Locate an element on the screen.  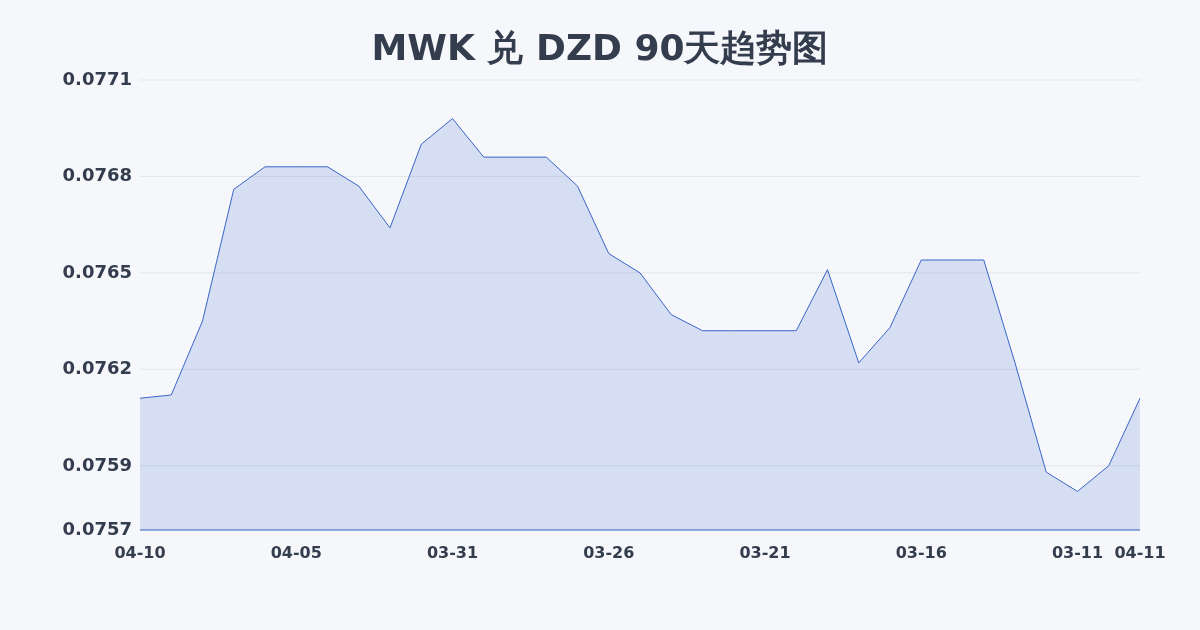
y-tick-label: 0.0768 is located at coordinates (97, 175).